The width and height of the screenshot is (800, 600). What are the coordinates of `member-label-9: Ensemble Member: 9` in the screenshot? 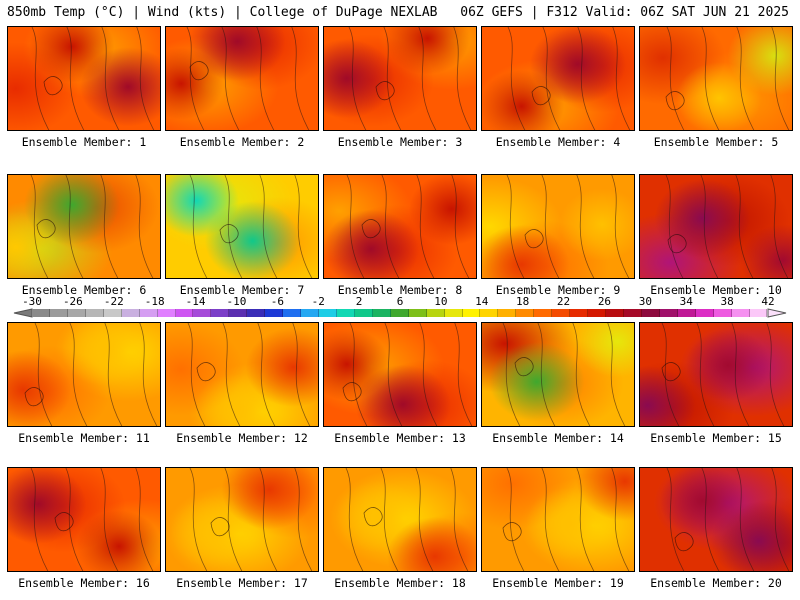 It's located at (558, 290).